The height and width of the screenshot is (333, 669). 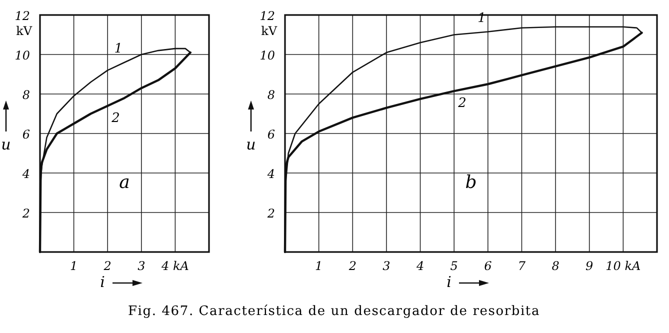 What do you see at coordinates (590, 266) in the screenshot?
I see `x-tick-label: 9` at bounding box center [590, 266].